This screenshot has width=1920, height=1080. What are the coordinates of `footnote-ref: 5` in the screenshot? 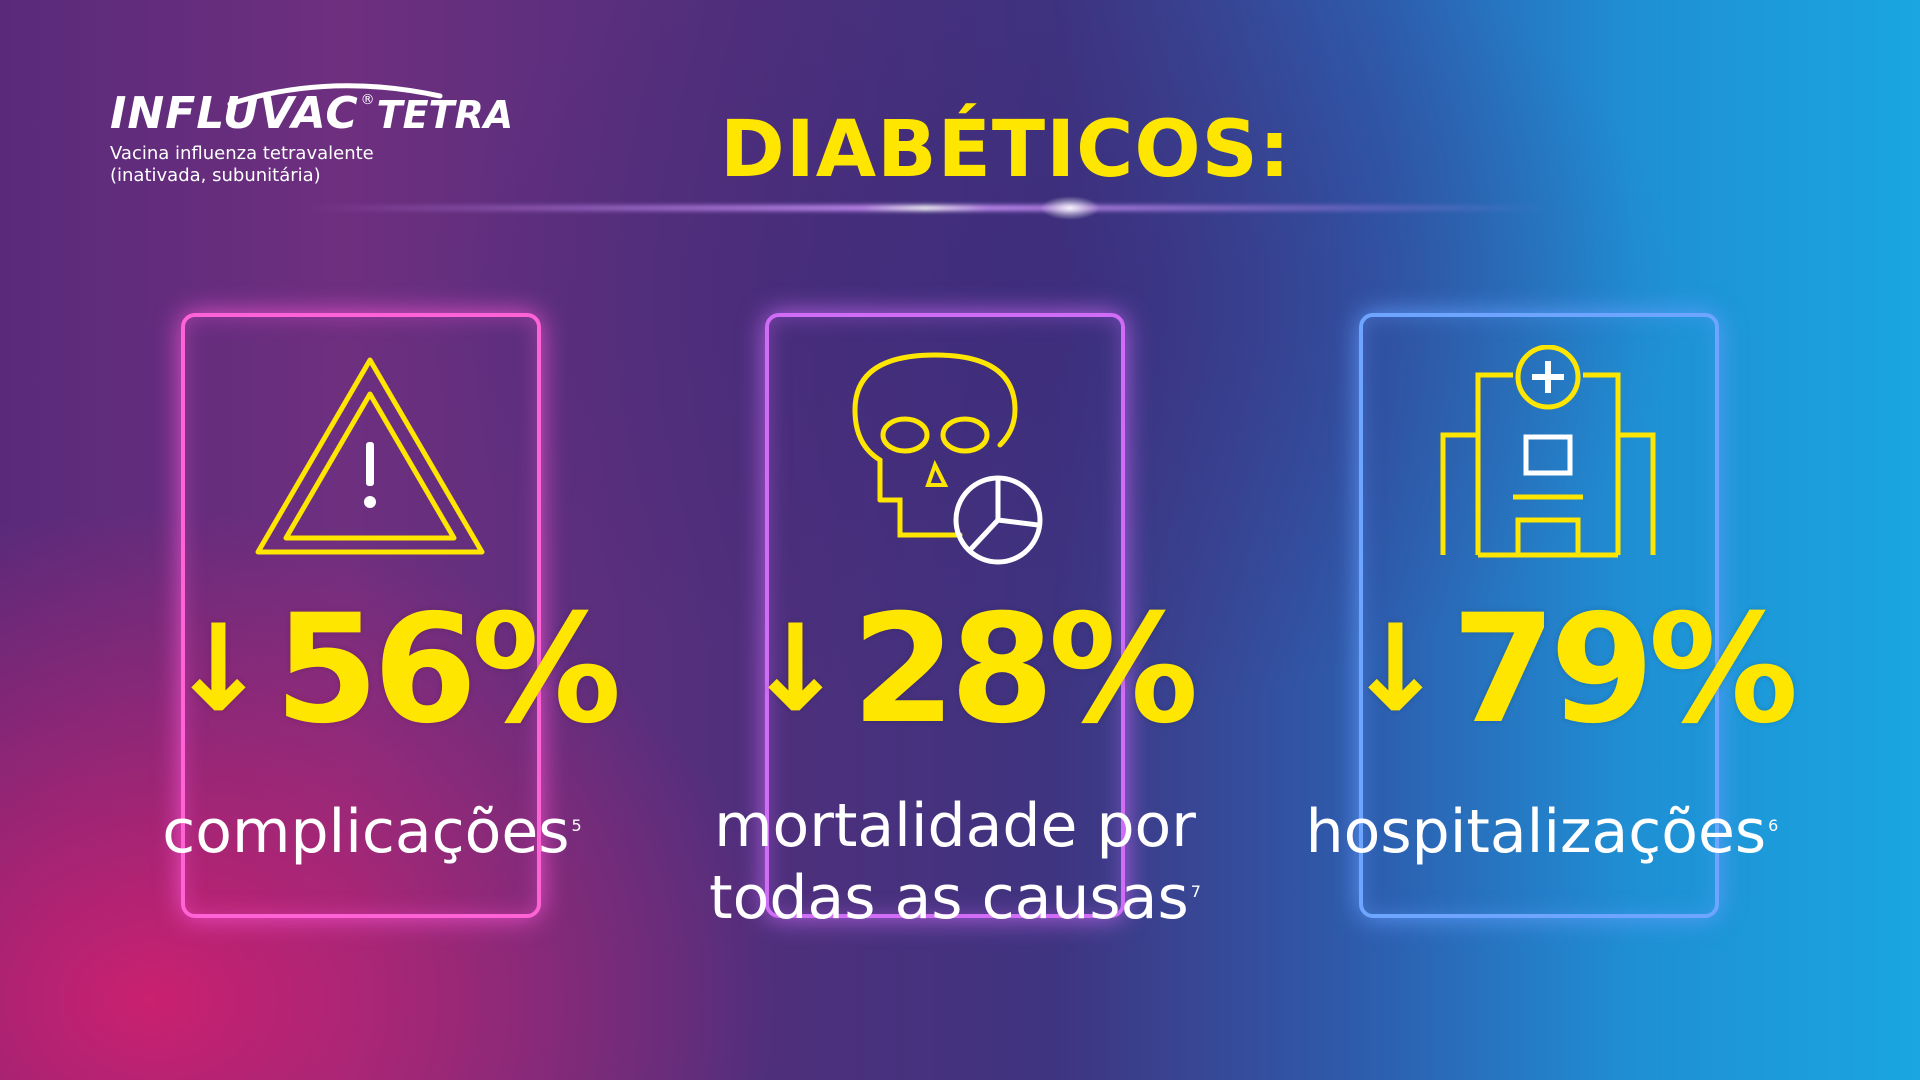 It's located at (576, 825).